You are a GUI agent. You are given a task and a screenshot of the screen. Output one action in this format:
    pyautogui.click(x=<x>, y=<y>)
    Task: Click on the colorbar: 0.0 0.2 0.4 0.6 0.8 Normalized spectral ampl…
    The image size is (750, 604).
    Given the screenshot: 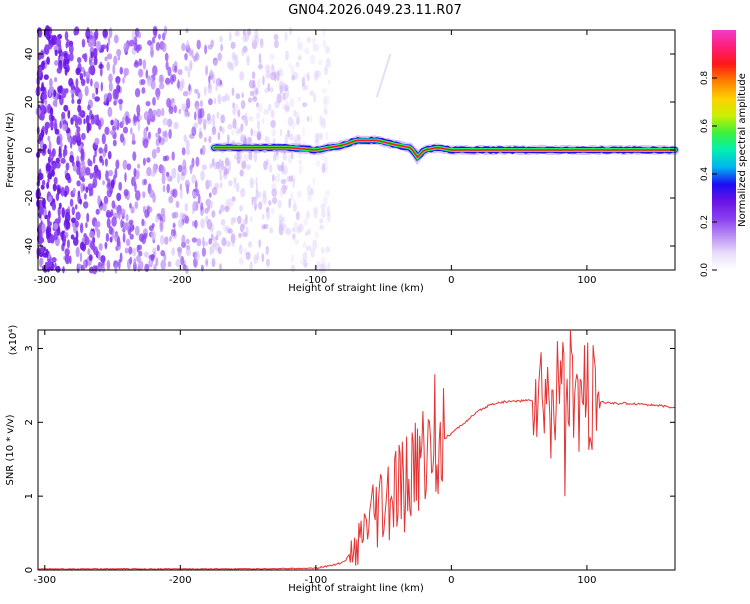 What is the action you would take?
    pyautogui.click(x=724, y=153)
    